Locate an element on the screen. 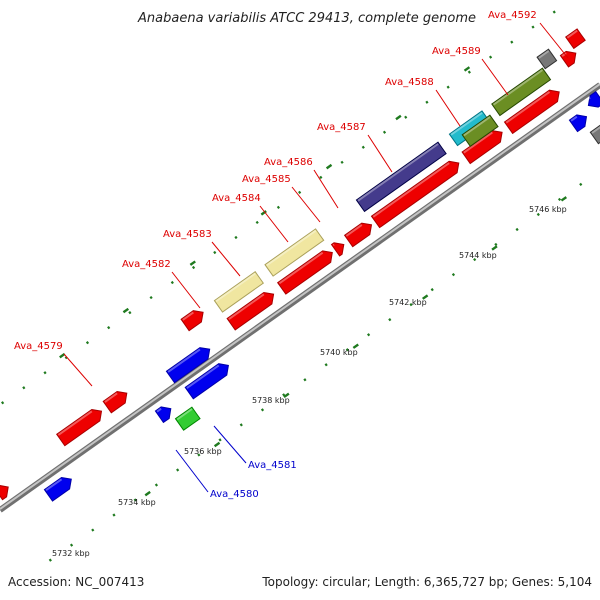 The height and width of the screenshot is (600, 600). kbp-label: 5746 kbp is located at coordinates (548, 209).